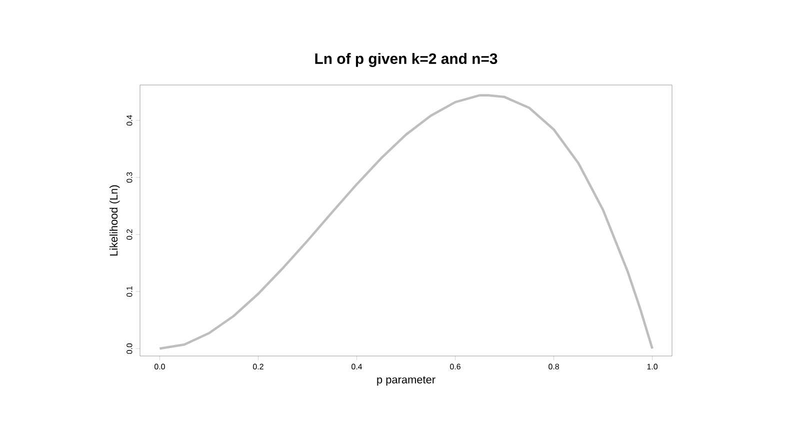 This screenshot has width=795, height=425. I want to click on y-axis-title: Likelihood (Ln), so click(115, 220).